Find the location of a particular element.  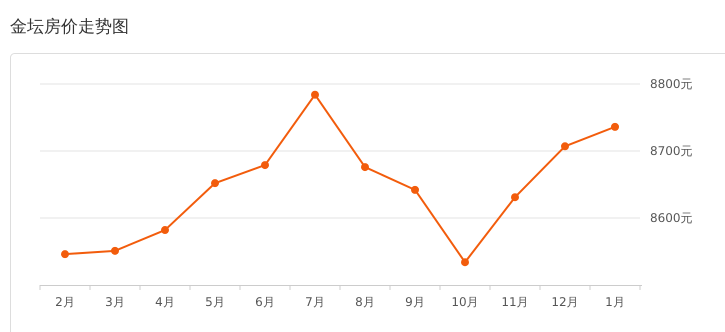

x-tick-label: 7月 is located at coordinates (315, 302).